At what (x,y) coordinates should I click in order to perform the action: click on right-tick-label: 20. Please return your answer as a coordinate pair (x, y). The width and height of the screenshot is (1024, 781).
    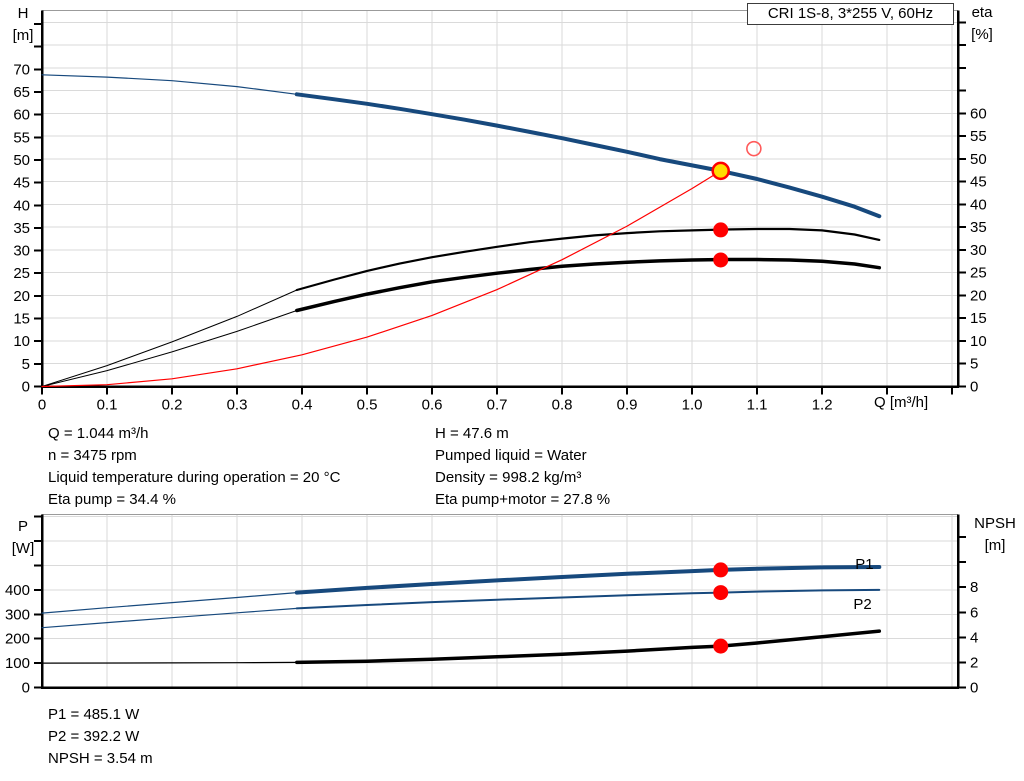
    Looking at the image, I should click on (978, 295).